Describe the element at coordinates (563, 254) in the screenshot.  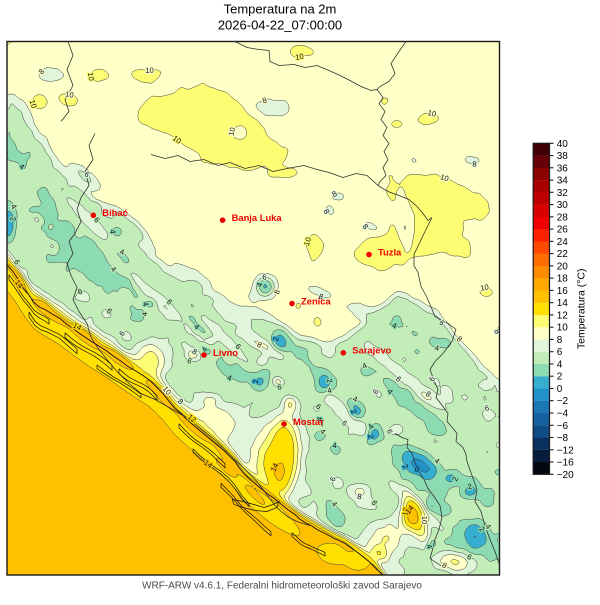
I see `svg-text: 22` at that location.